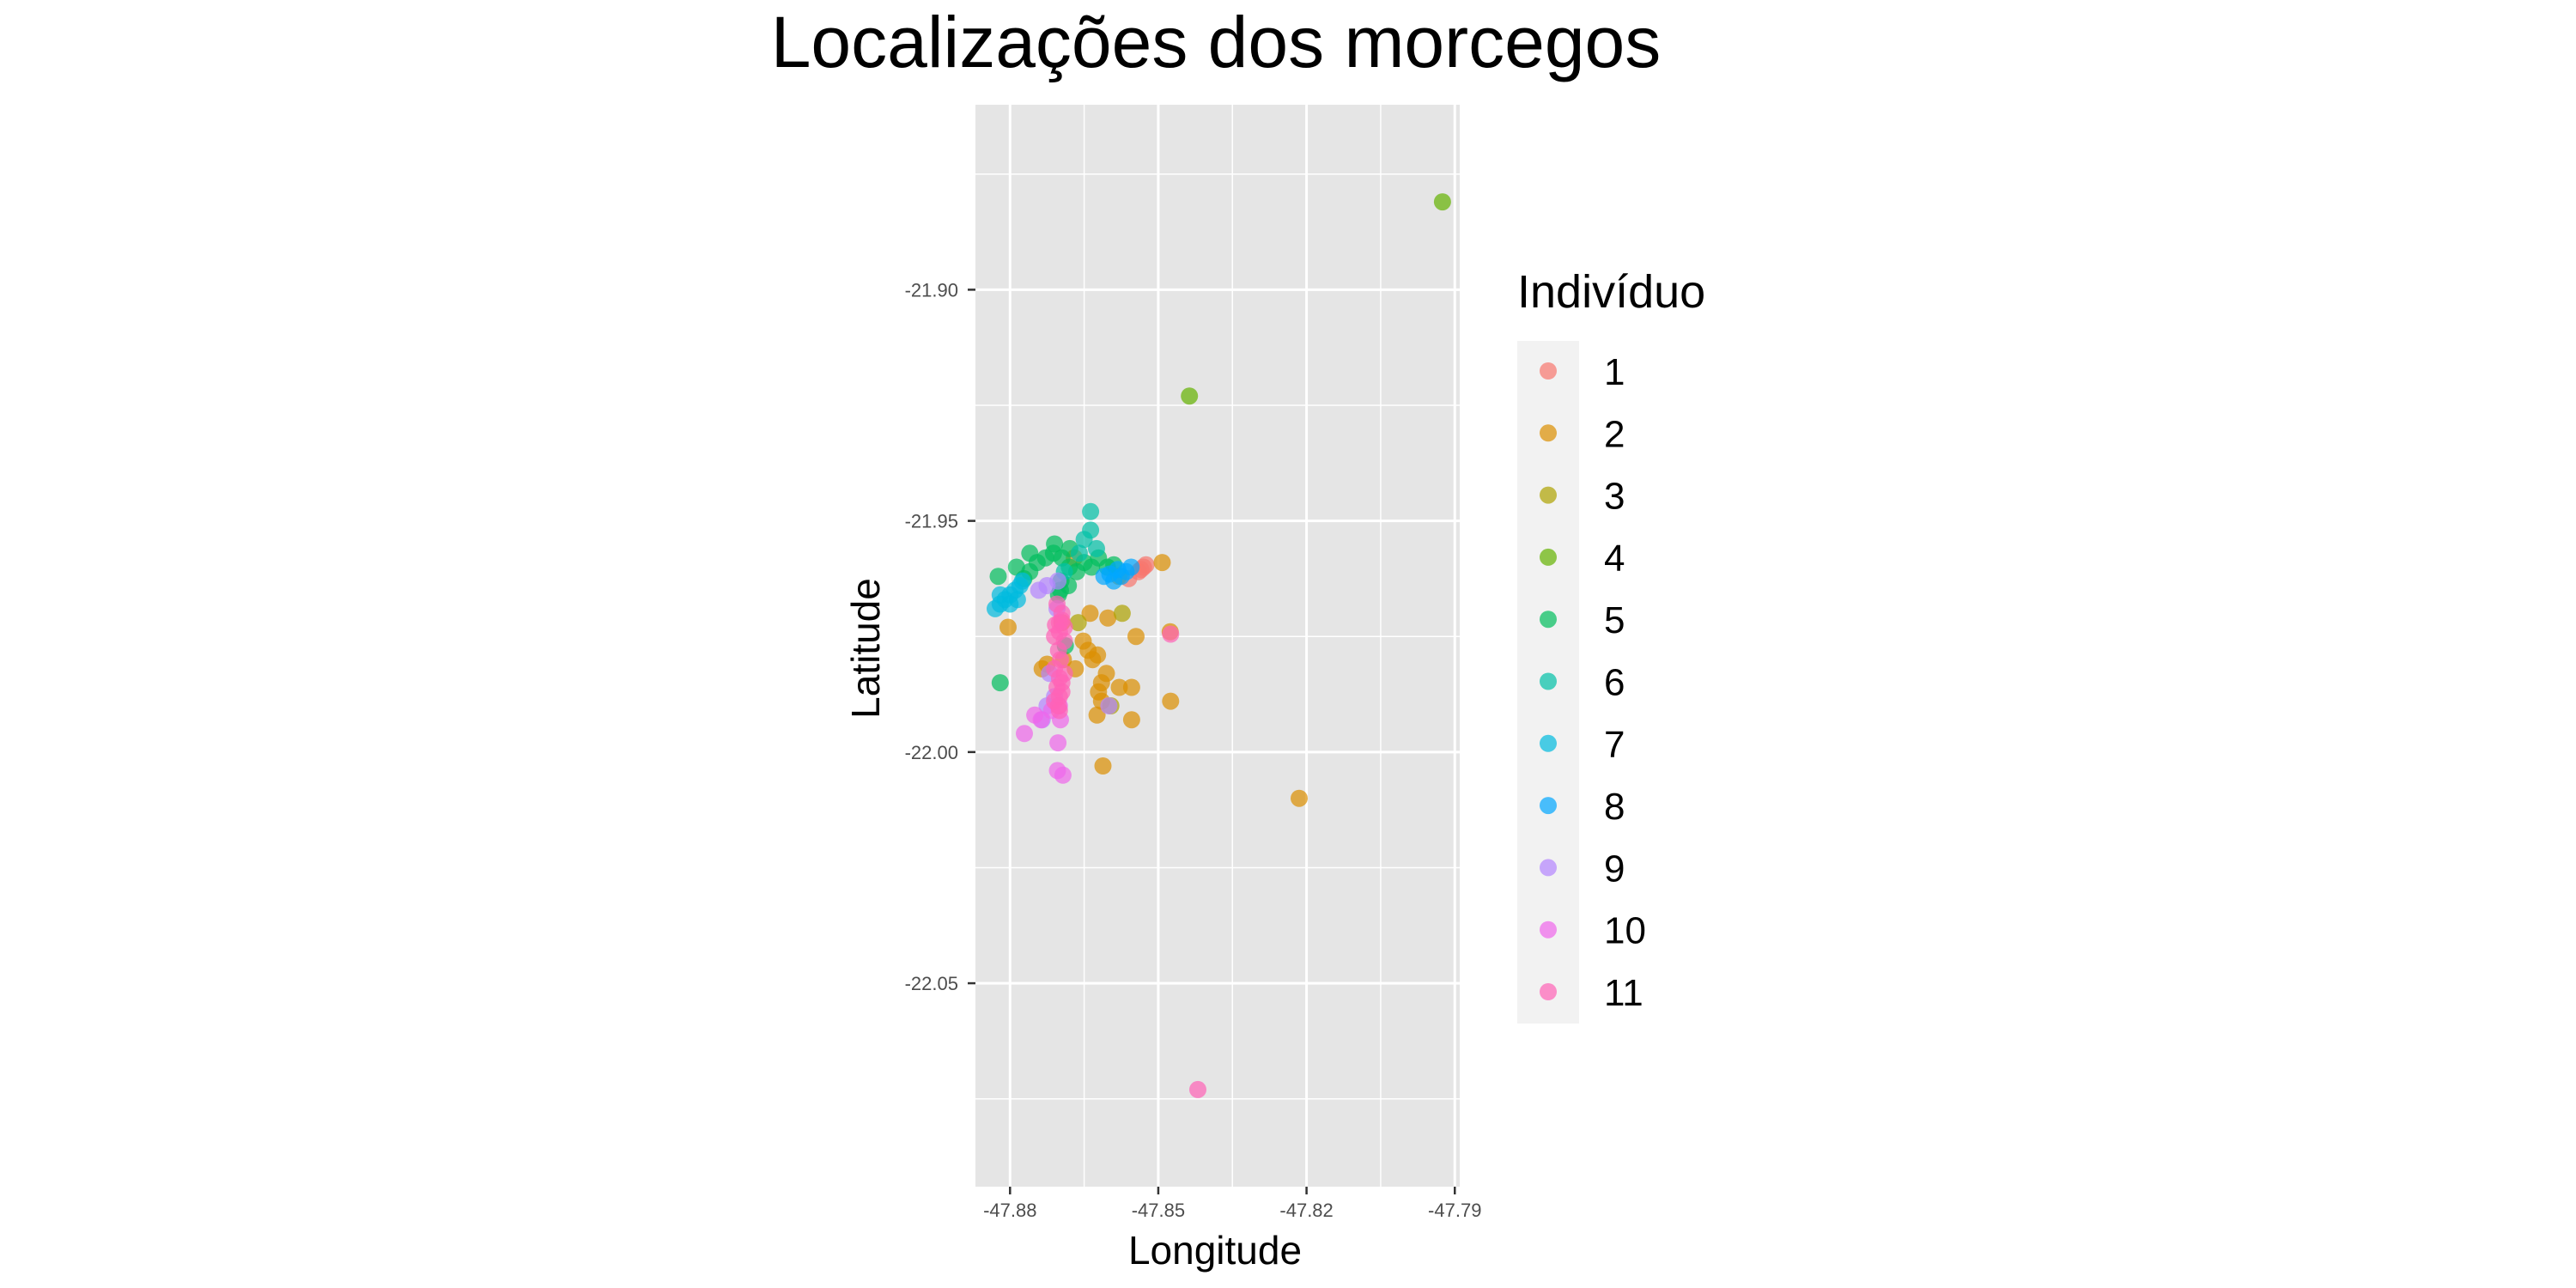 The width and height of the screenshot is (2576, 1288). What do you see at coordinates (1232, 1204) in the screenshot?
I see `x-axis: -47.88 -47.85 -47.82 -47.79` at bounding box center [1232, 1204].